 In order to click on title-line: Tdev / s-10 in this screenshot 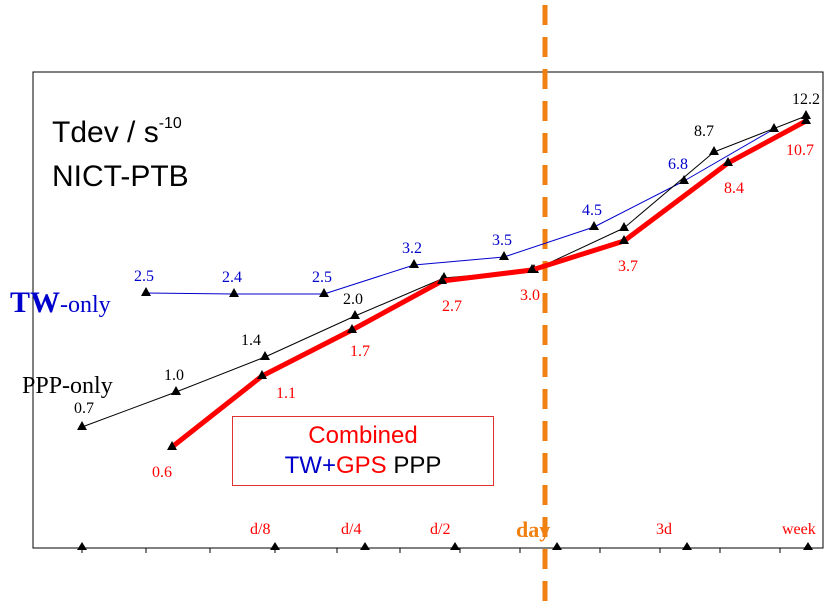, I will do `click(120, 128)`.